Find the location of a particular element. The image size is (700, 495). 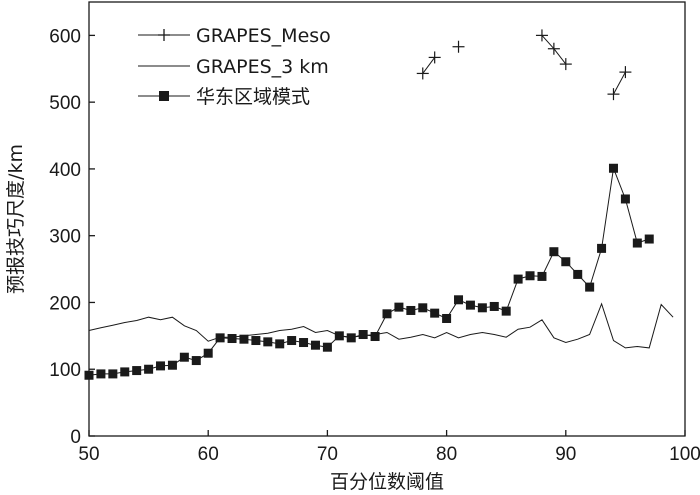

x-tick-label: 100 is located at coordinates (684, 454).